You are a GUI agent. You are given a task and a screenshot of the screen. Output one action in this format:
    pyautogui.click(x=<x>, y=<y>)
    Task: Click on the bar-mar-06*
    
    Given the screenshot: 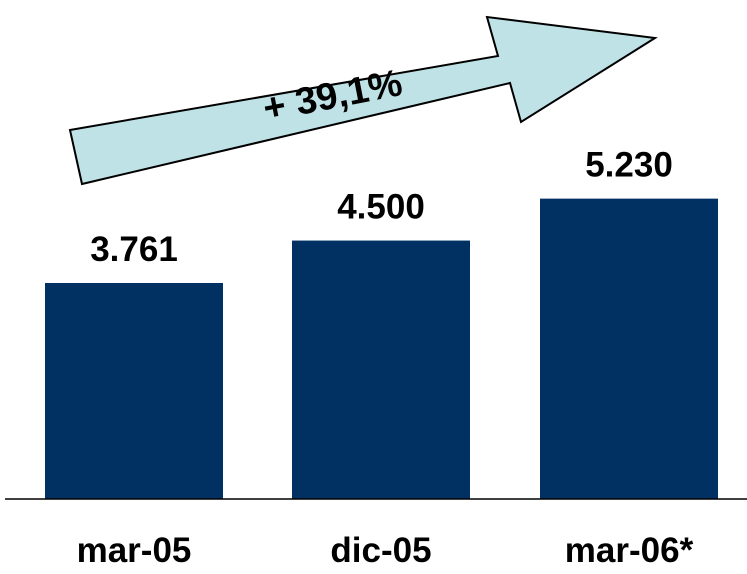 What is the action you would take?
    pyautogui.click(x=629, y=349)
    